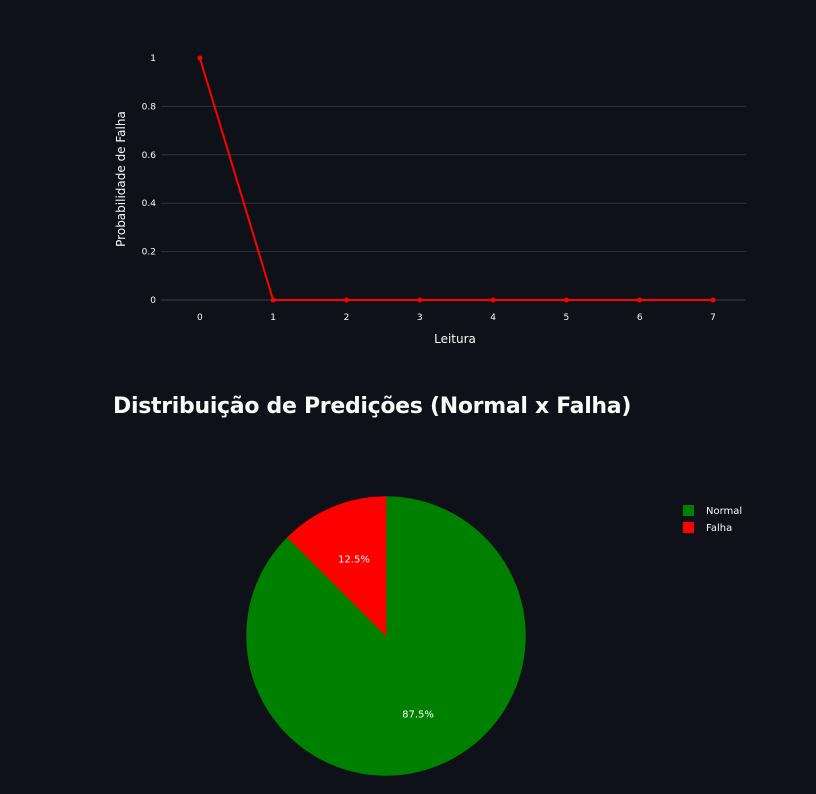 Image resolution: width=816 pixels, height=794 pixels. I want to click on y-tick-label: 0.8, so click(149, 107).